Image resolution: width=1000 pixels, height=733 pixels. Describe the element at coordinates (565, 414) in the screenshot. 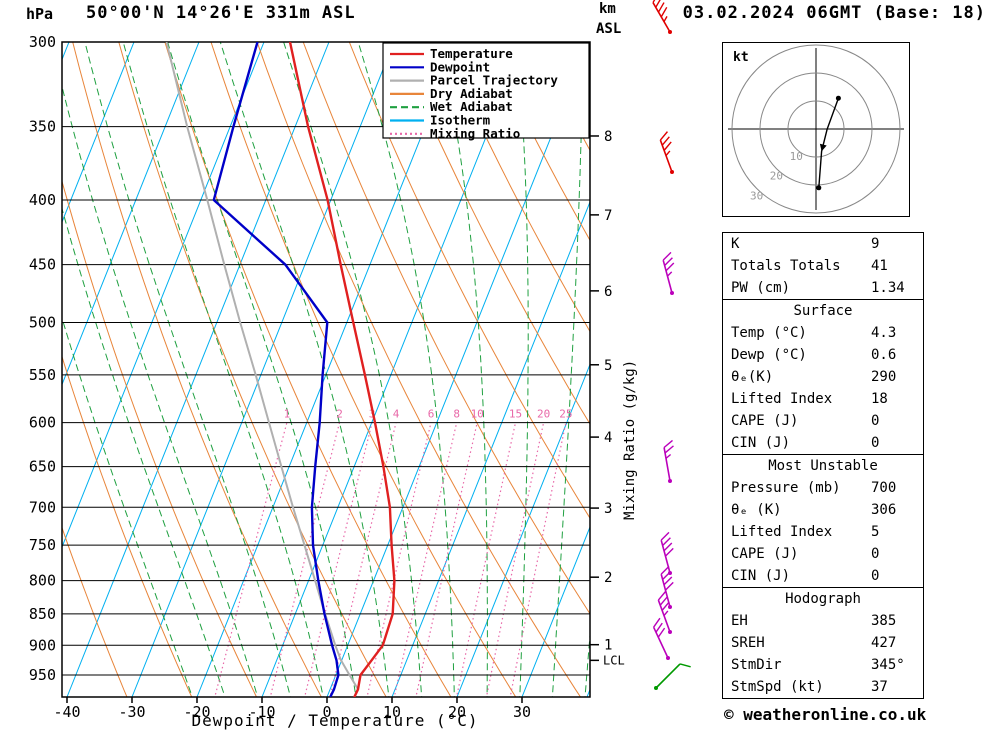

I see `mixing-ratio-label: 25` at that location.